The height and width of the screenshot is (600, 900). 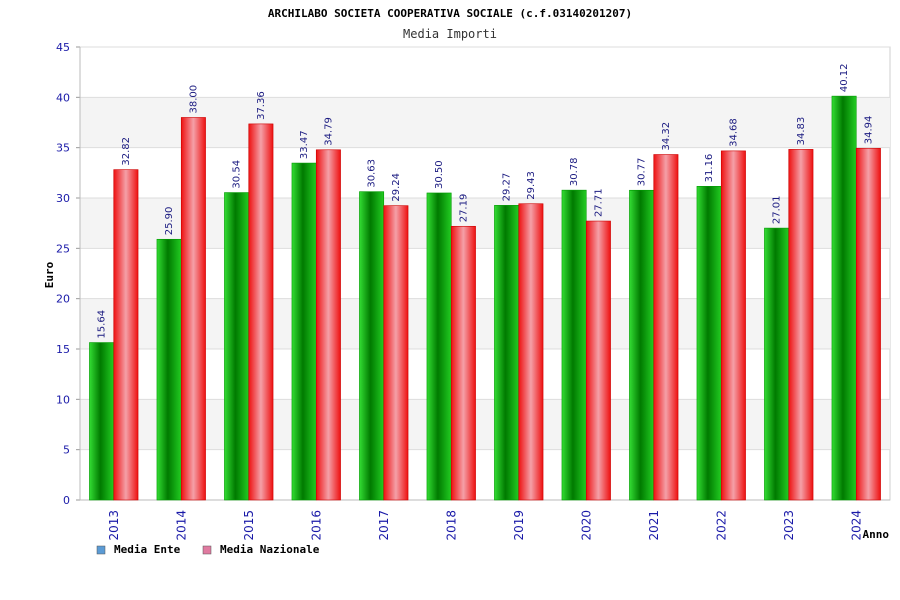 What do you see at coordinates (801, 325) in the screenshot?
I see `bar-media-nazionale-2023` at bounding box center [801, 325].